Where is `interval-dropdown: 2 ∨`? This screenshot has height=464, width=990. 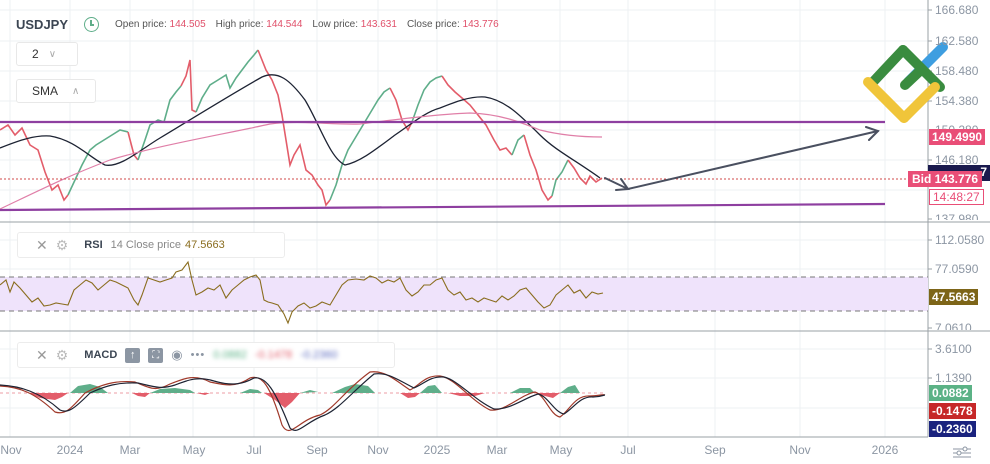
interval-dropdown: 2 ∨ is located at coordinates (47, 54).